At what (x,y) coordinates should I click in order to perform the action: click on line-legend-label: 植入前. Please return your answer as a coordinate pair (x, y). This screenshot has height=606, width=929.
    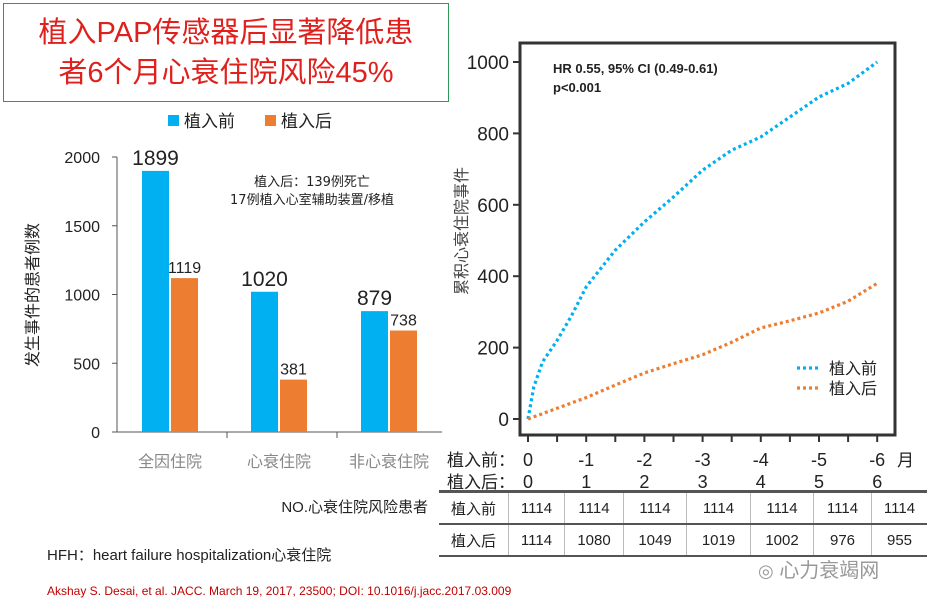
    Looking at the image, I should click on (853, 368).